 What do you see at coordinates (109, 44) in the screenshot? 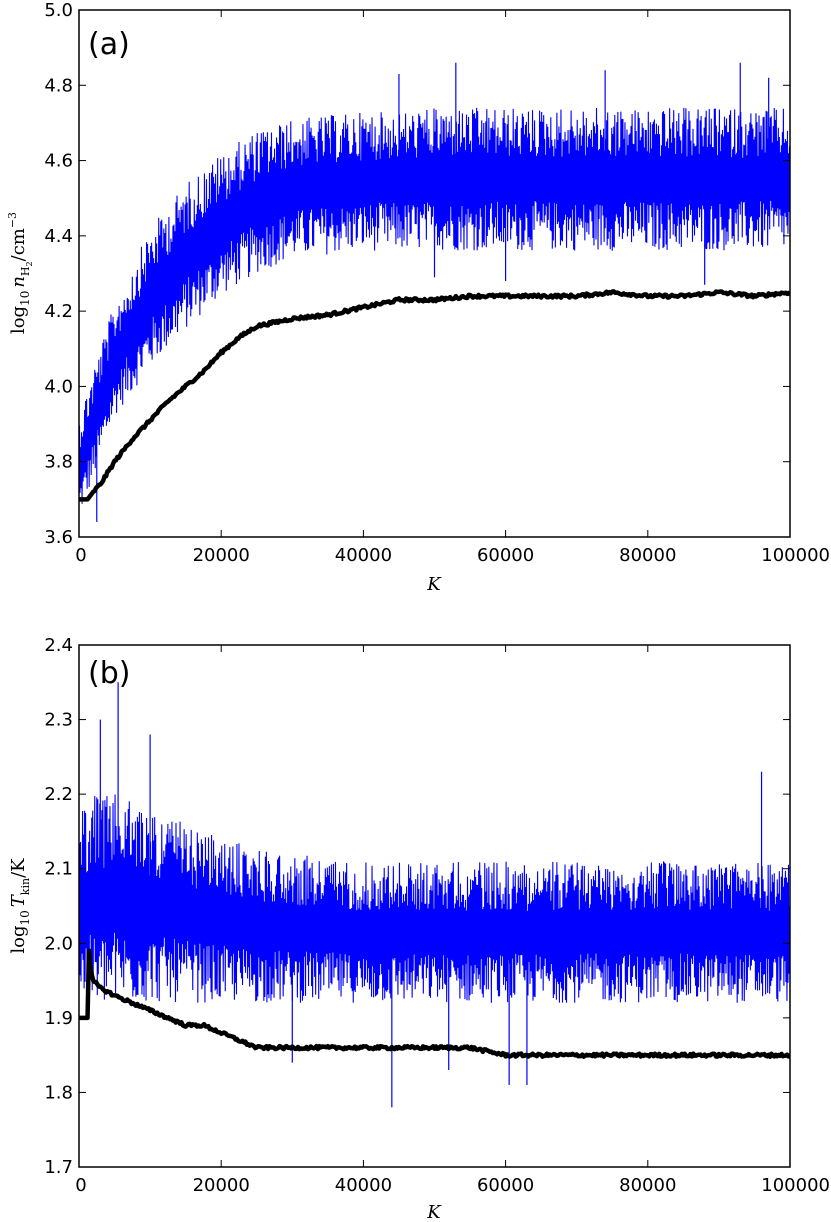
I see `panel-label: (a)` at bounding box center [109, 44].